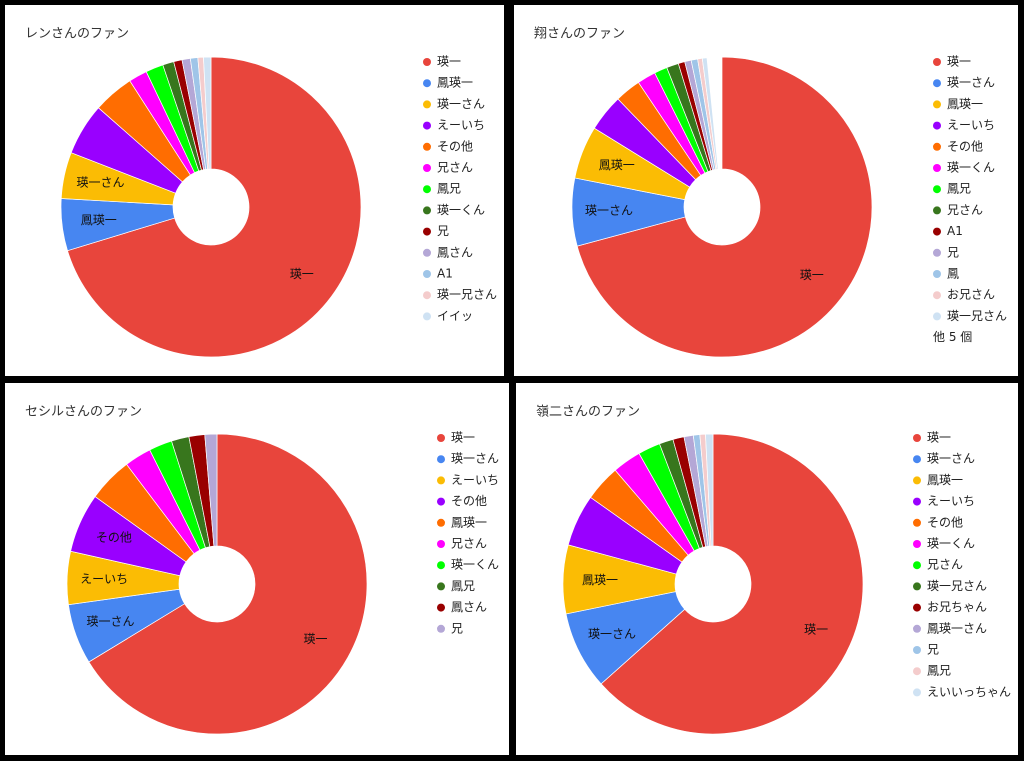 This screenshot has height=761, width=1024. What do you see at coordinates (114, 537) in the screenshot?
I see `slice-label: その他` at bounding box center [114, 537].